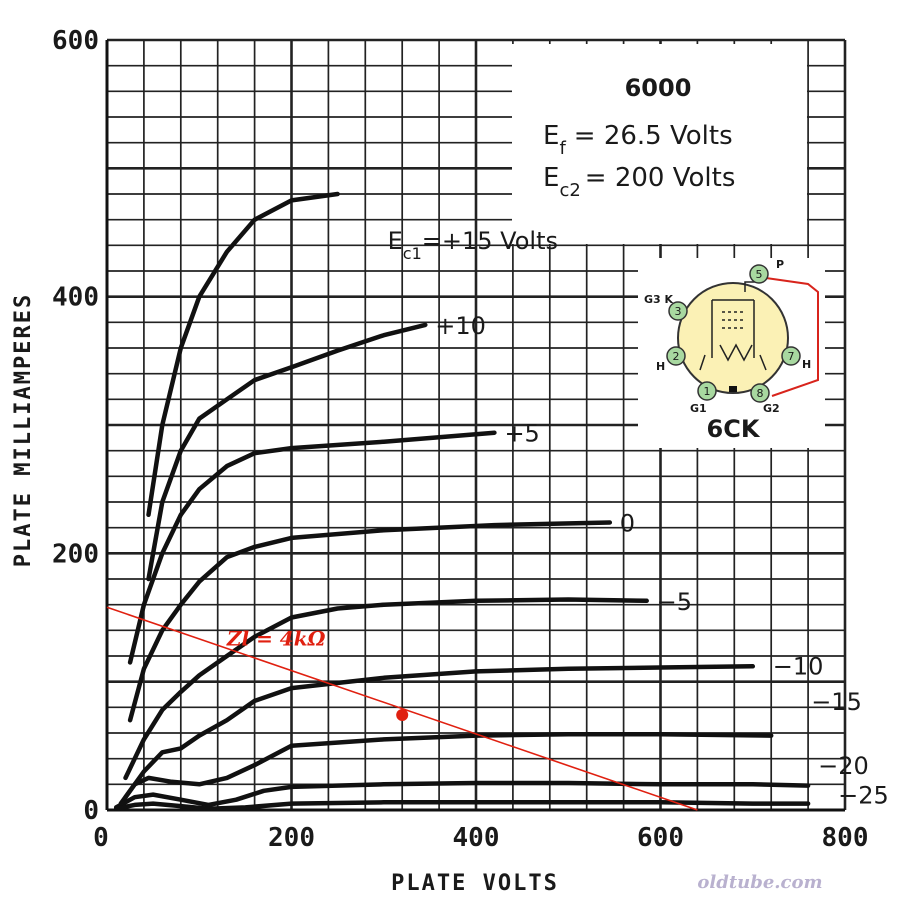 The height and width of the screenshot is (900, 900). I want to click on y-tick-label: 600, so click(75, 41).